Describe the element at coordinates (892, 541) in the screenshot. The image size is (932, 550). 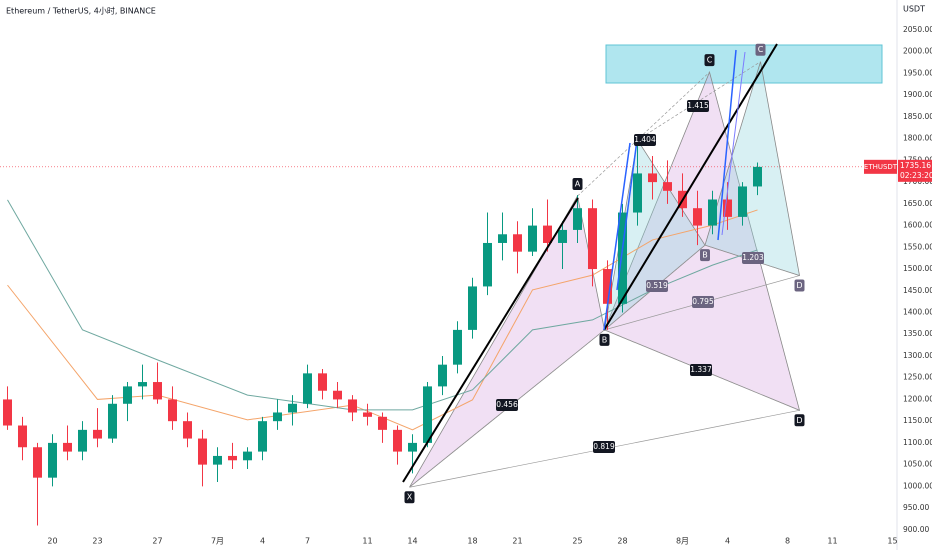
I see `x-tick-label: 15` at that location.